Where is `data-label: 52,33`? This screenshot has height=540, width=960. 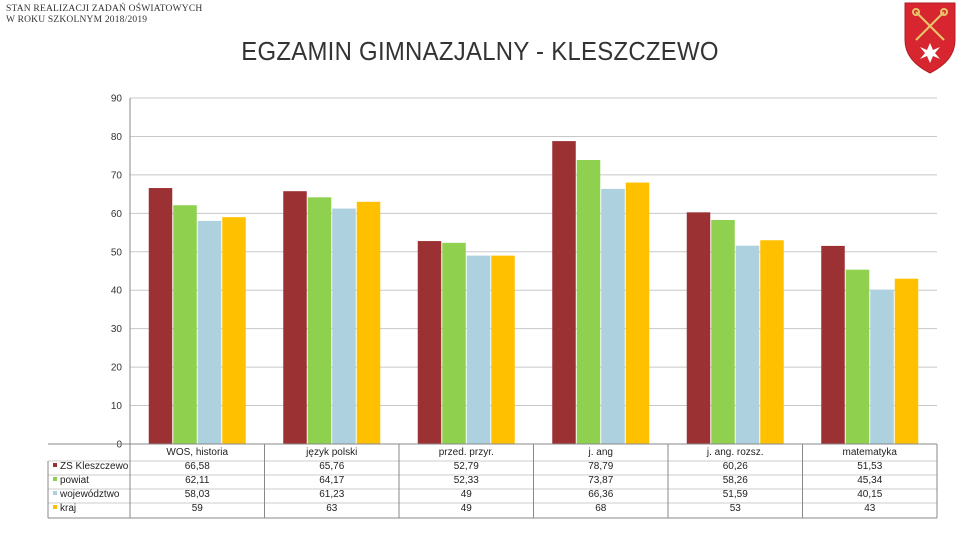
data-label: 52,33 is located at coordinates (466, 480).